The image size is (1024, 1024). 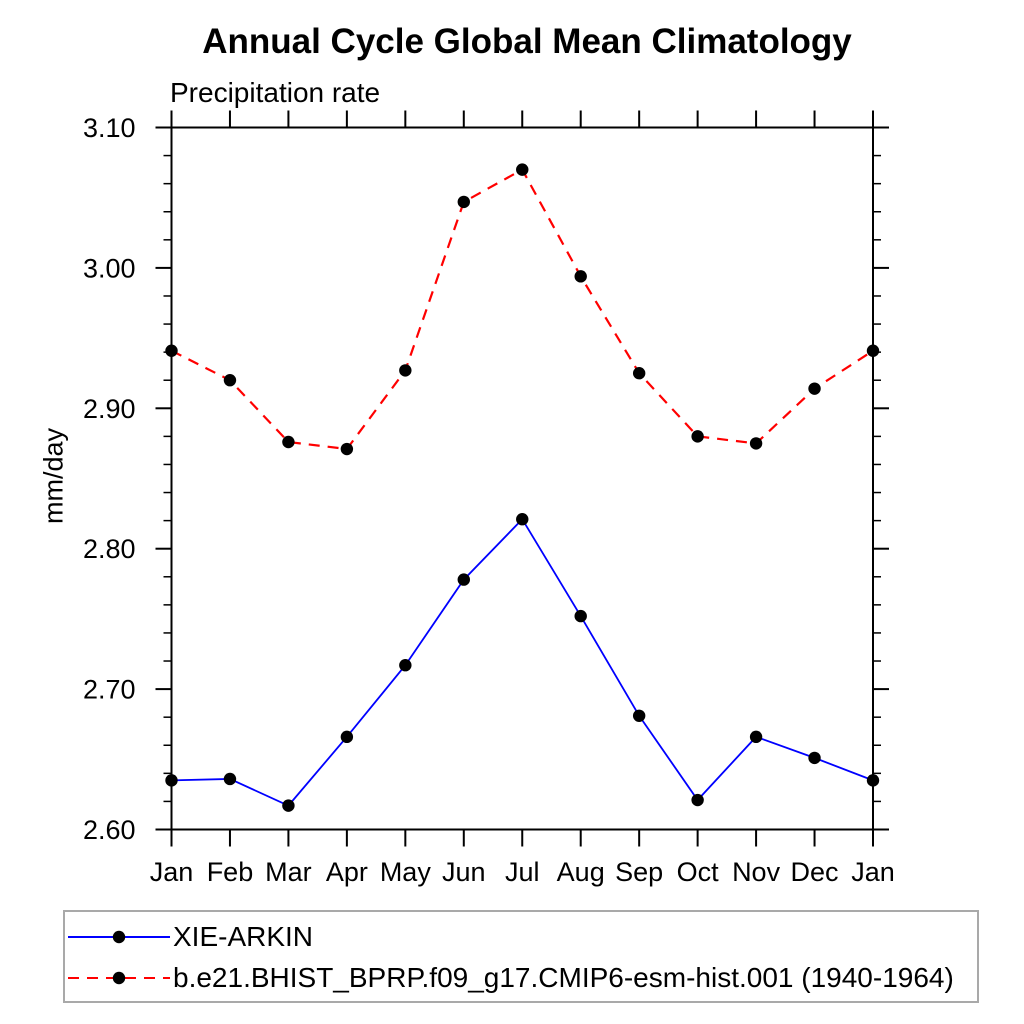 I want to click on x-tick-label: Oct, so click(x=698, y=872).